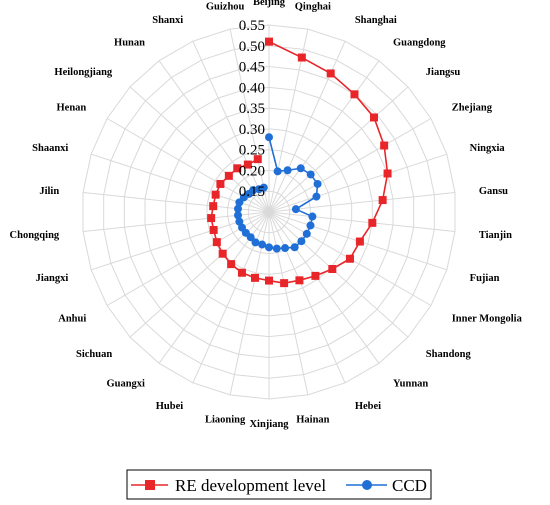 The width and height of the screenshot is (550, 505). What do you see at coordinates (252, 130) in the screenshot?
I see `tick-label: 0.30` at bounding box center [252, 130].